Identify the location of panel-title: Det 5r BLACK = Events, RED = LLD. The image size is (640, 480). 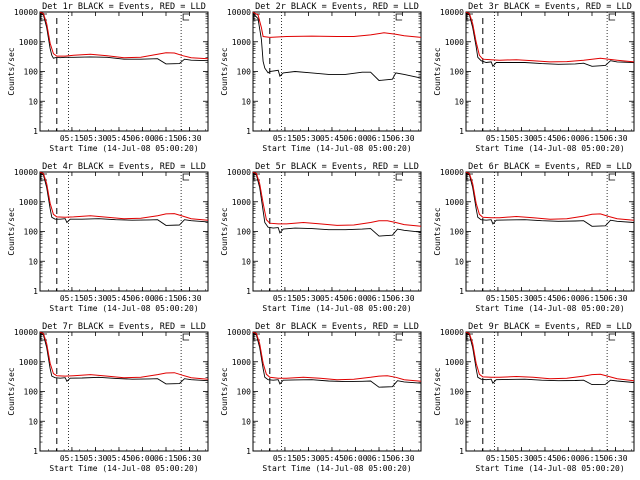
(337, 167).